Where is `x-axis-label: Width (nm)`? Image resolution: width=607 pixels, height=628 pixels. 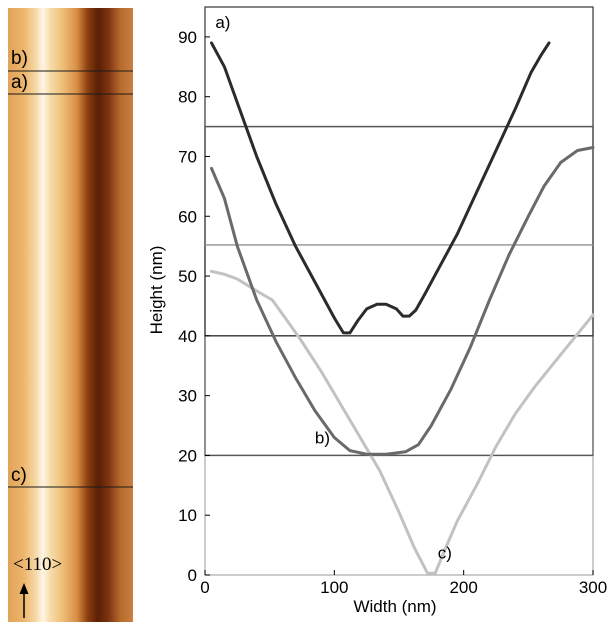
x-axis-label: Width (nm) is located at coordinates (394, 606).